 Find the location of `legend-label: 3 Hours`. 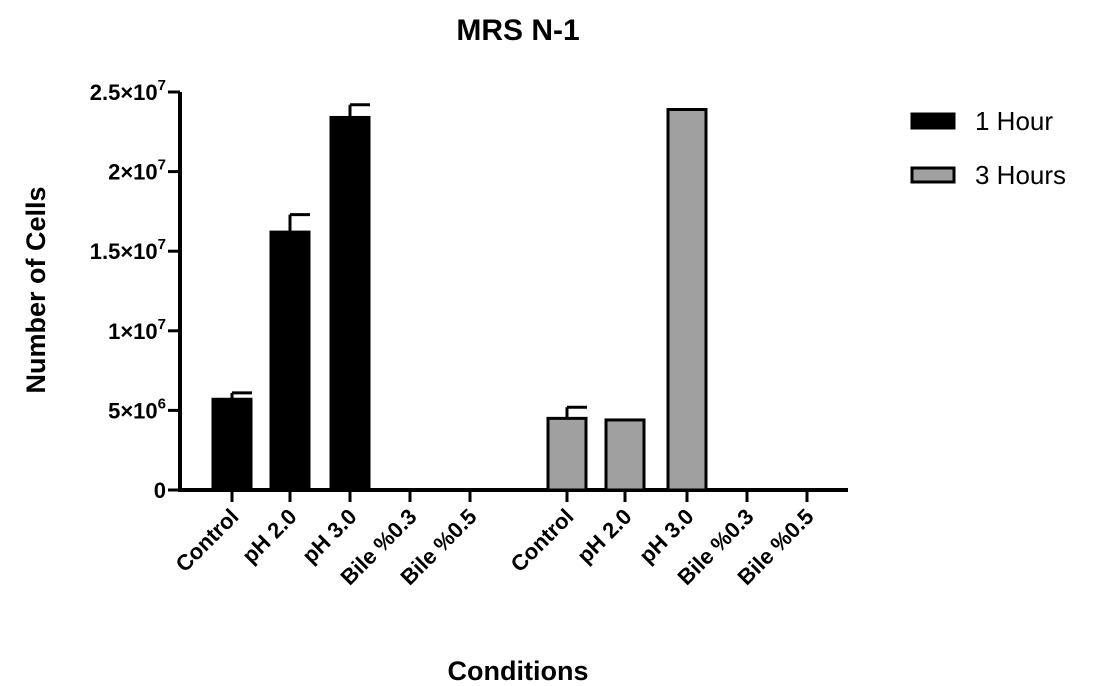

legend-label: 3 Hours is located at coordinates (1020, 175).